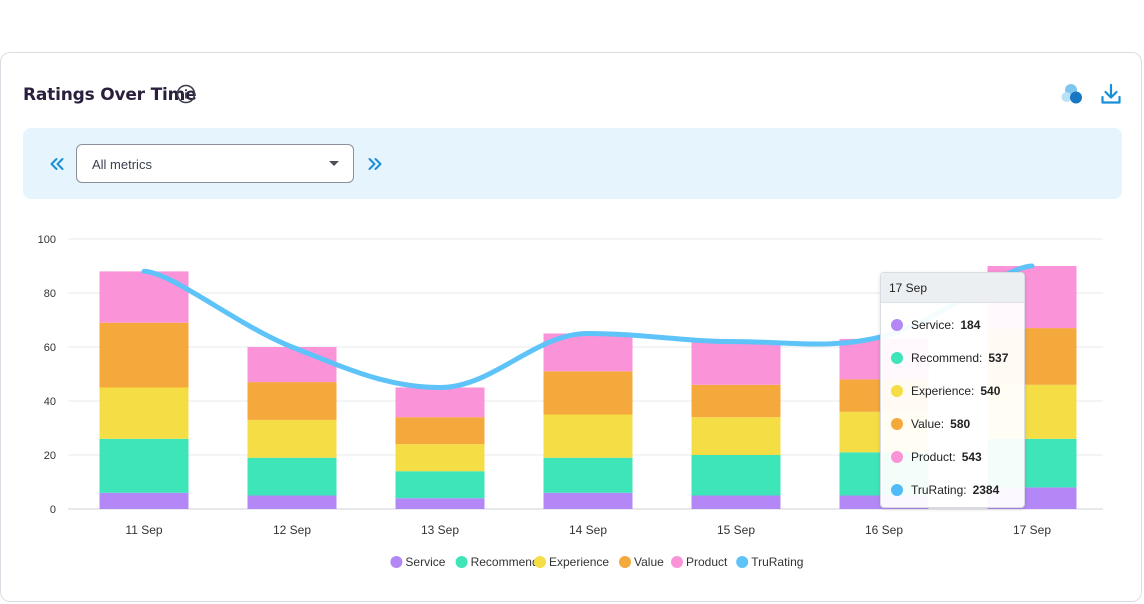 This screenshot has height=604, width=1144. What do you see at coordinates (292, 530) in the screenshot?
I see `x-tick-label: 12 Sep` at bounding box center [292, 530].